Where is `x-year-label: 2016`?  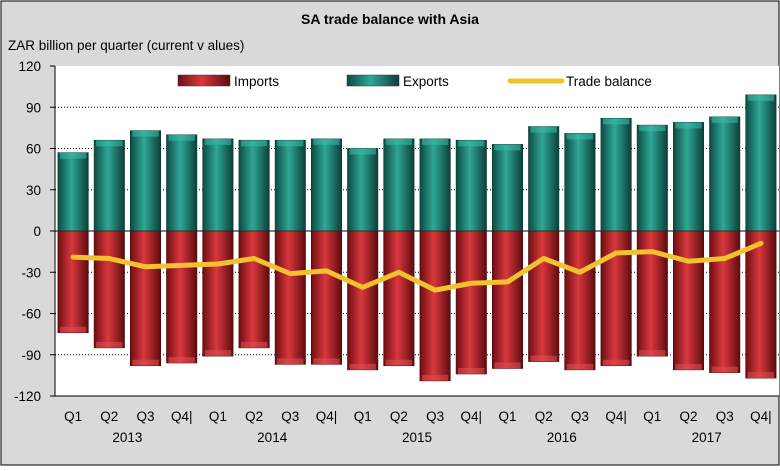 x-year-label: 2016 is located at coordinates (562, 437).